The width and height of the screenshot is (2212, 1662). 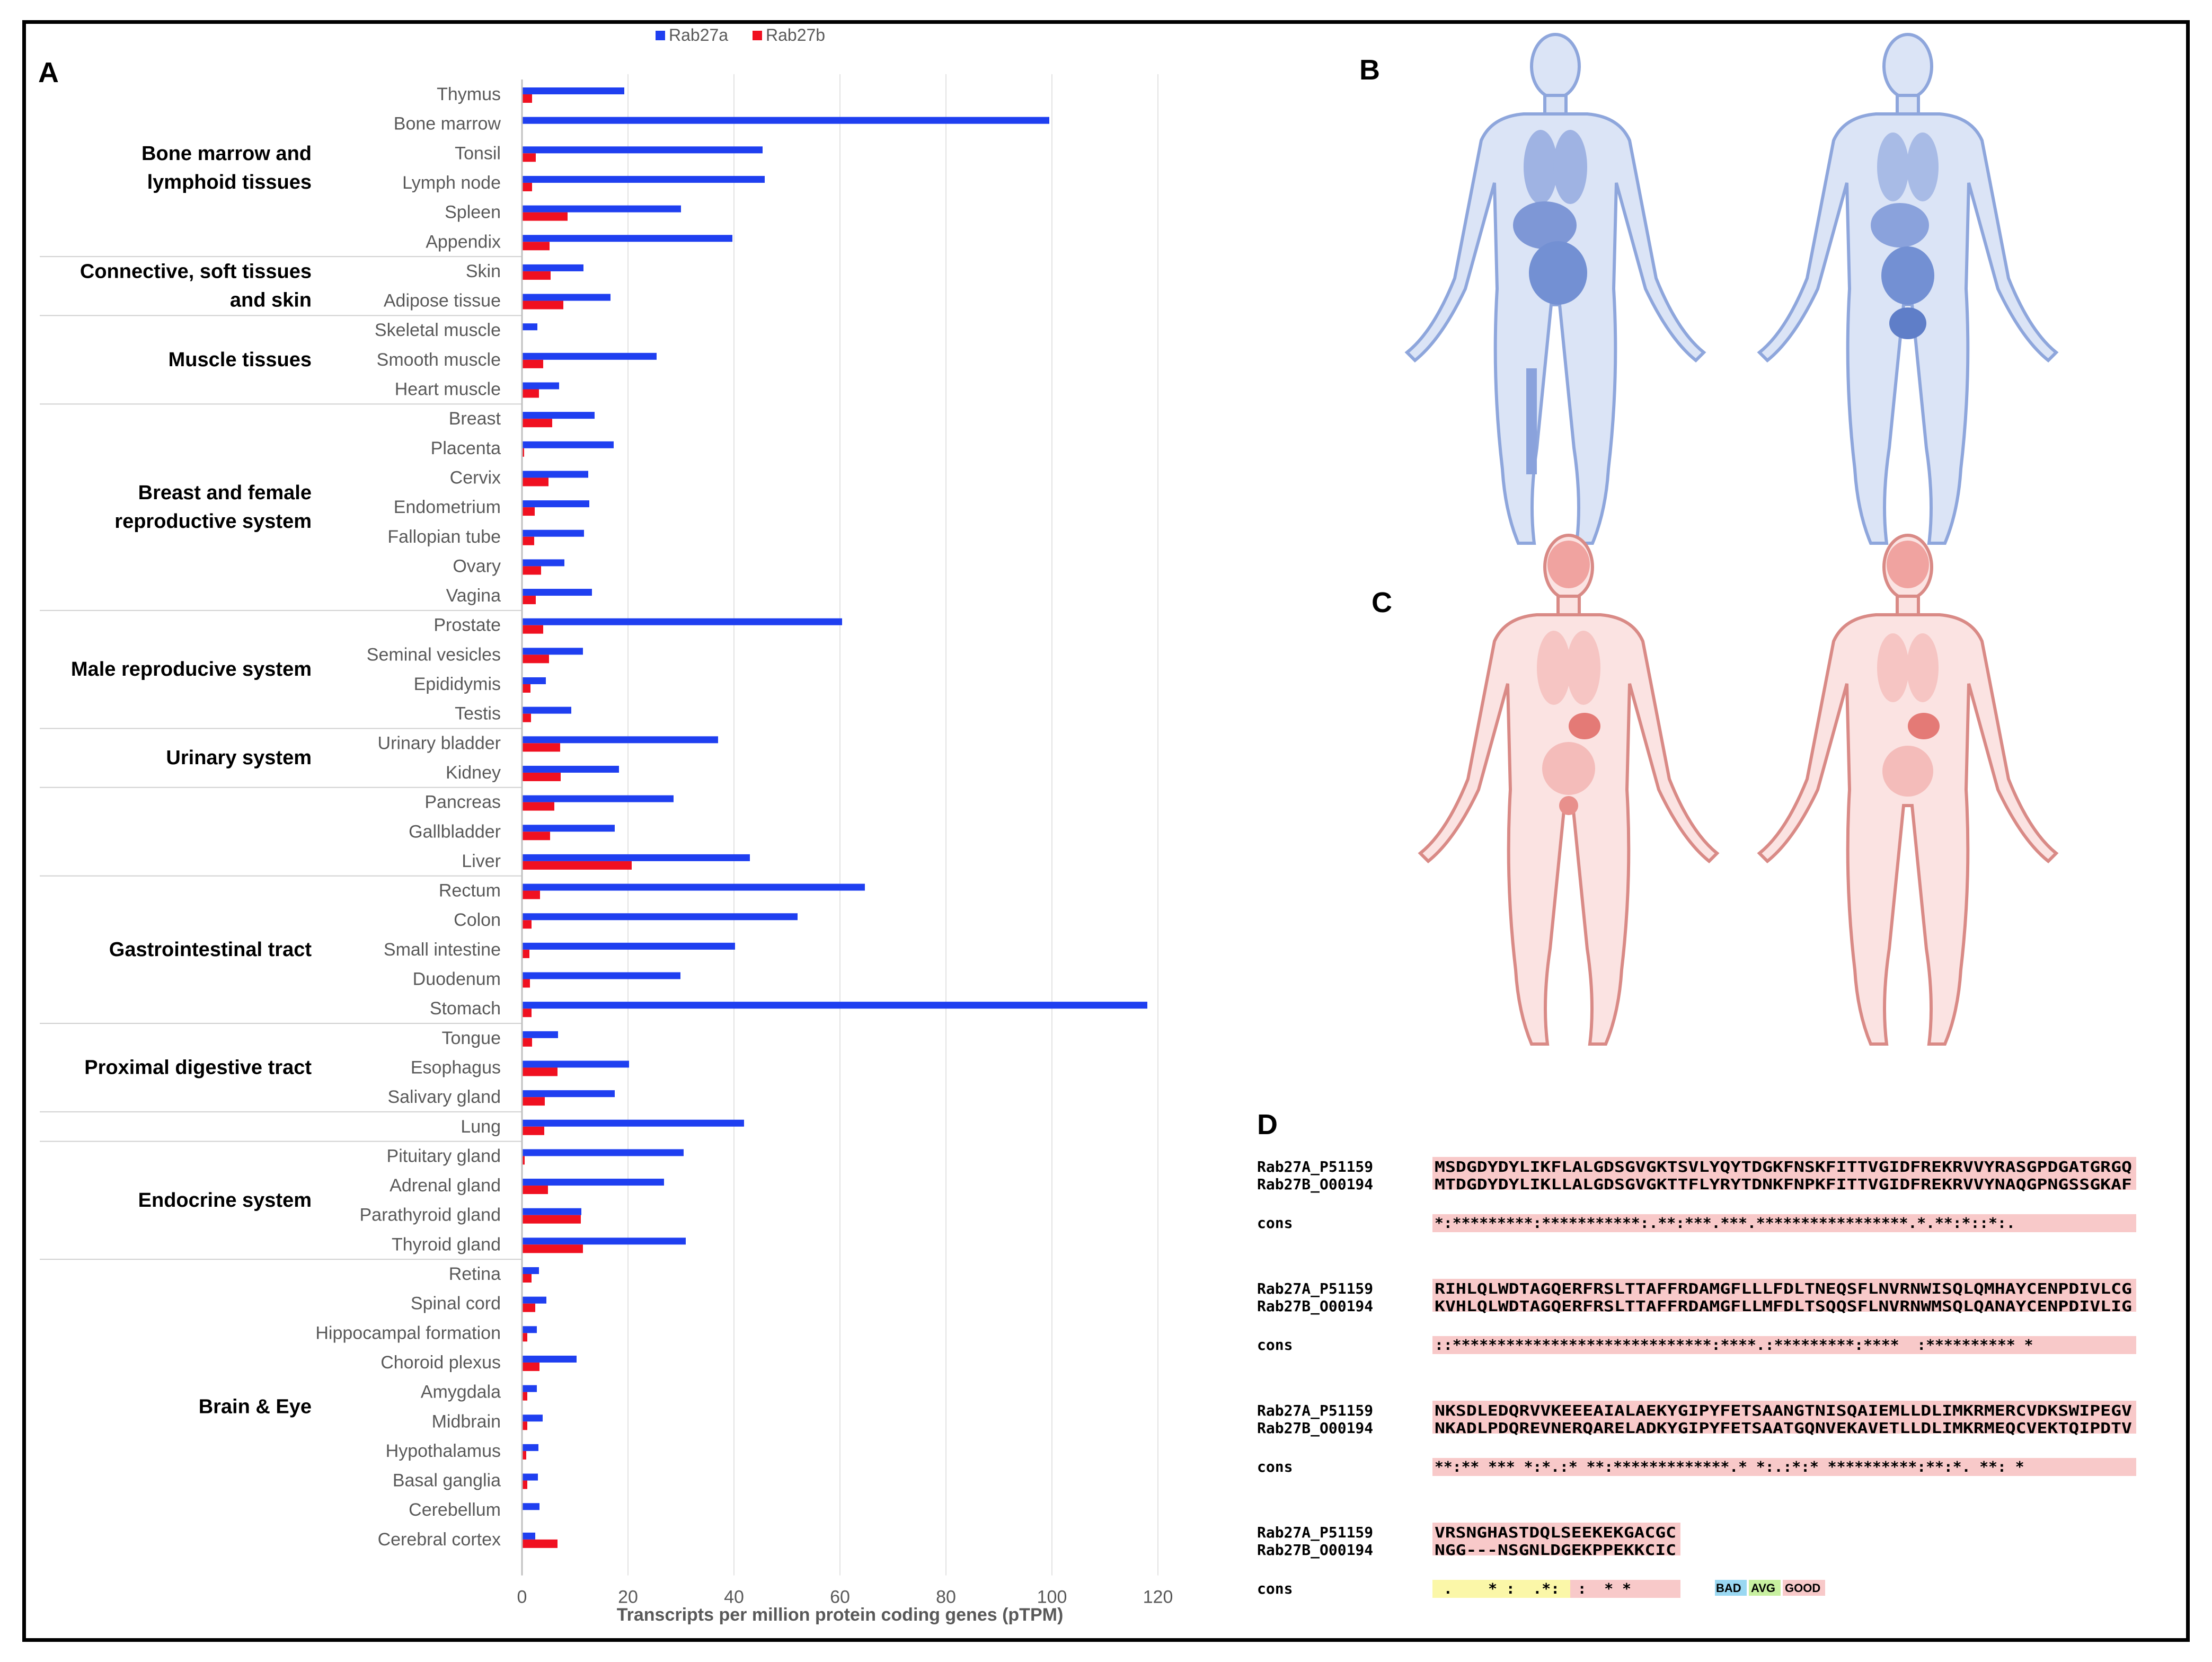 I want to click on group-label: Gastrointestinal tract, so click(x=210, y=950).